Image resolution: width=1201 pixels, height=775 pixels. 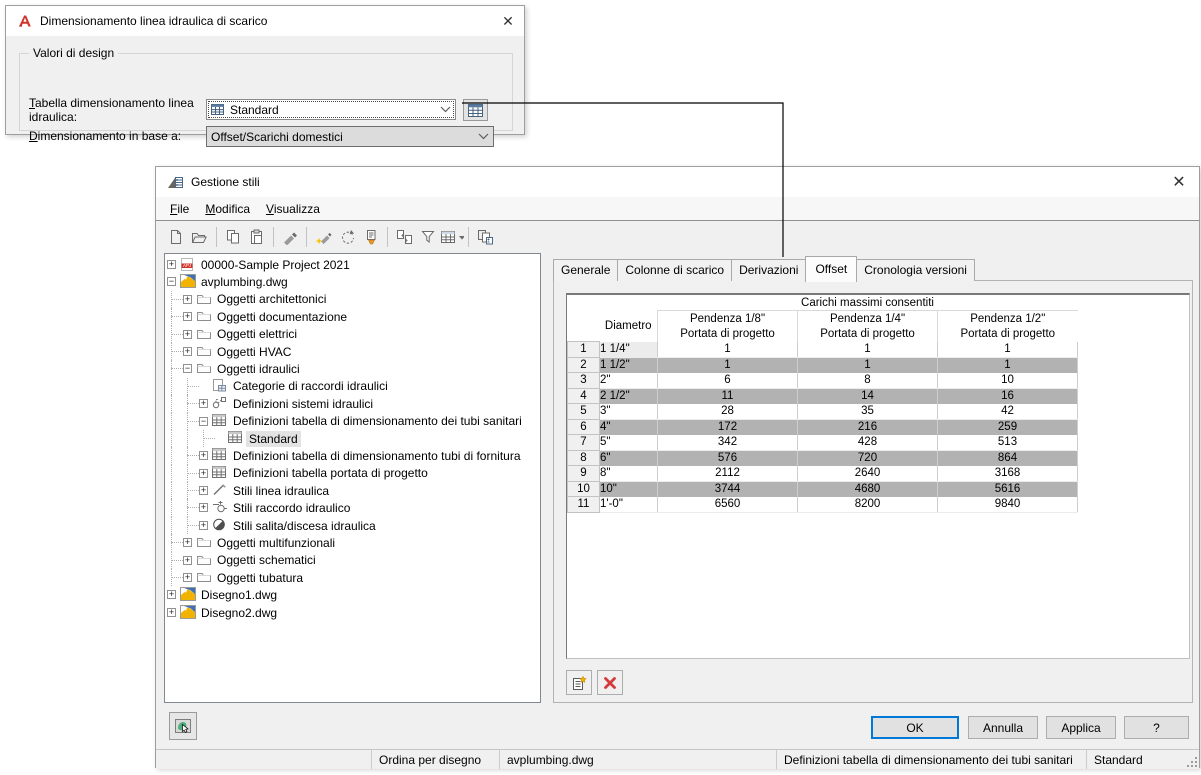 What do you see at coordinates (352, 369) in the screenshot?
I see `tree-item-oggetti-idraulici: − Oggetti idraulici` at bounding box center [352, 369].